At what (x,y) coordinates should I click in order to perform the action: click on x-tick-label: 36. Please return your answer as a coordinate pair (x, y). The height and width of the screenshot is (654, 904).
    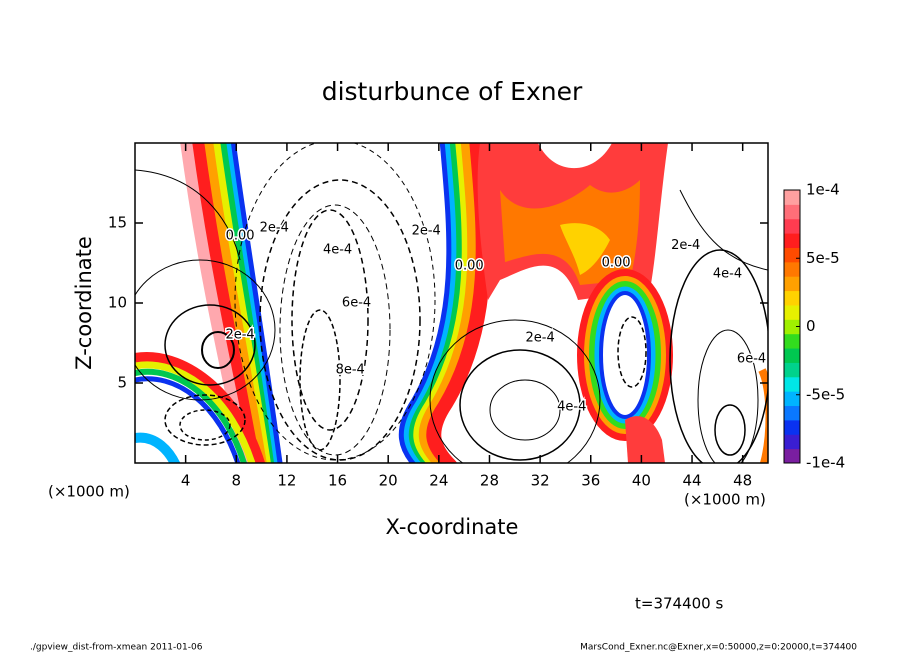
    Looking at the image, I should click on (590, 481).